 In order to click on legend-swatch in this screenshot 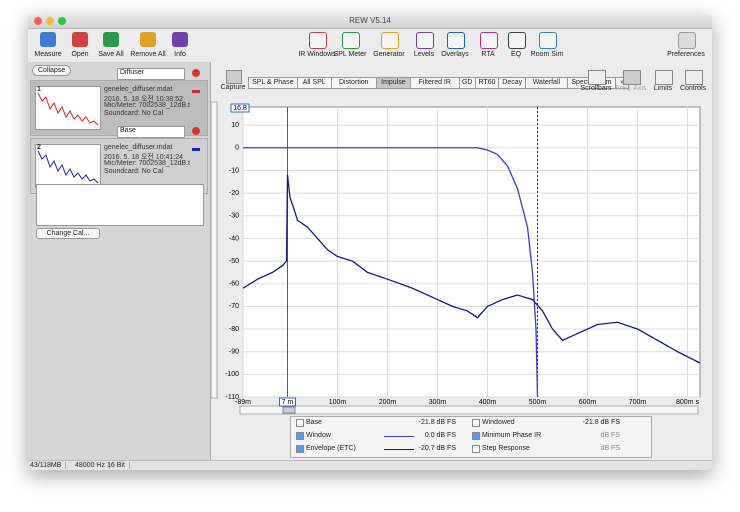, I will do `click(399, 449)`.